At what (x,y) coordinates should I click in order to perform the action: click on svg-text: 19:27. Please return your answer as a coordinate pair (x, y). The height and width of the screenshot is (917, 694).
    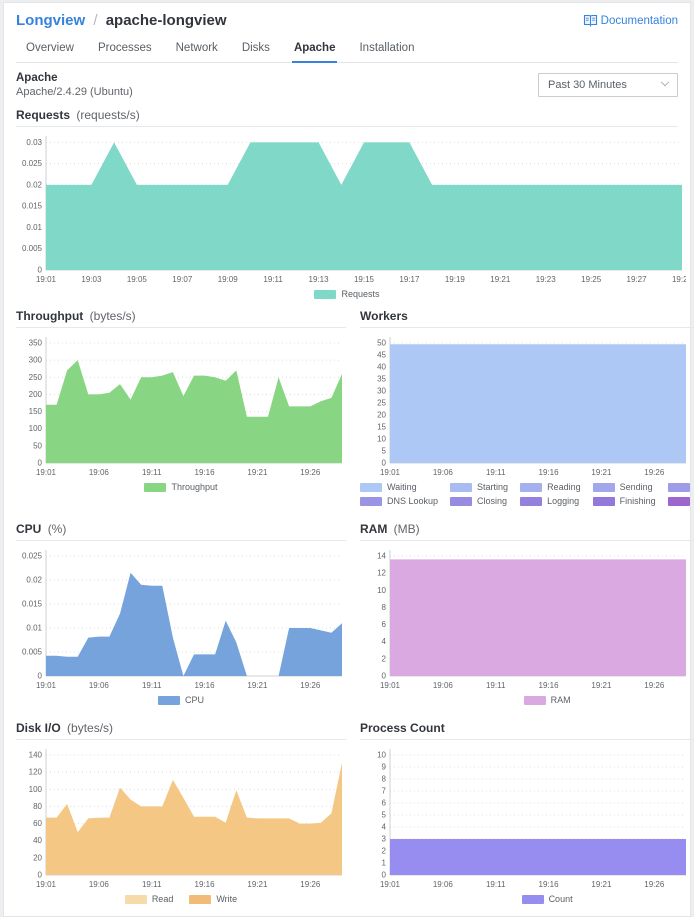
    Looking at the image, I should click on (637, 279).